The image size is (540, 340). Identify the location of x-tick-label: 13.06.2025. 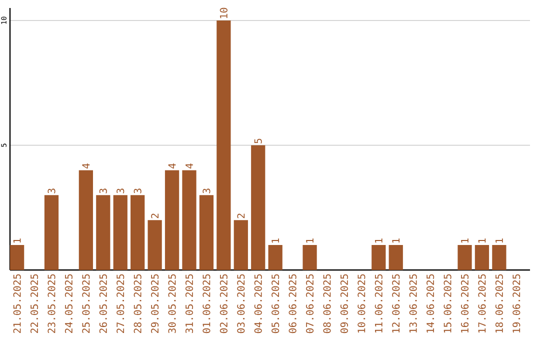
(413, 303).